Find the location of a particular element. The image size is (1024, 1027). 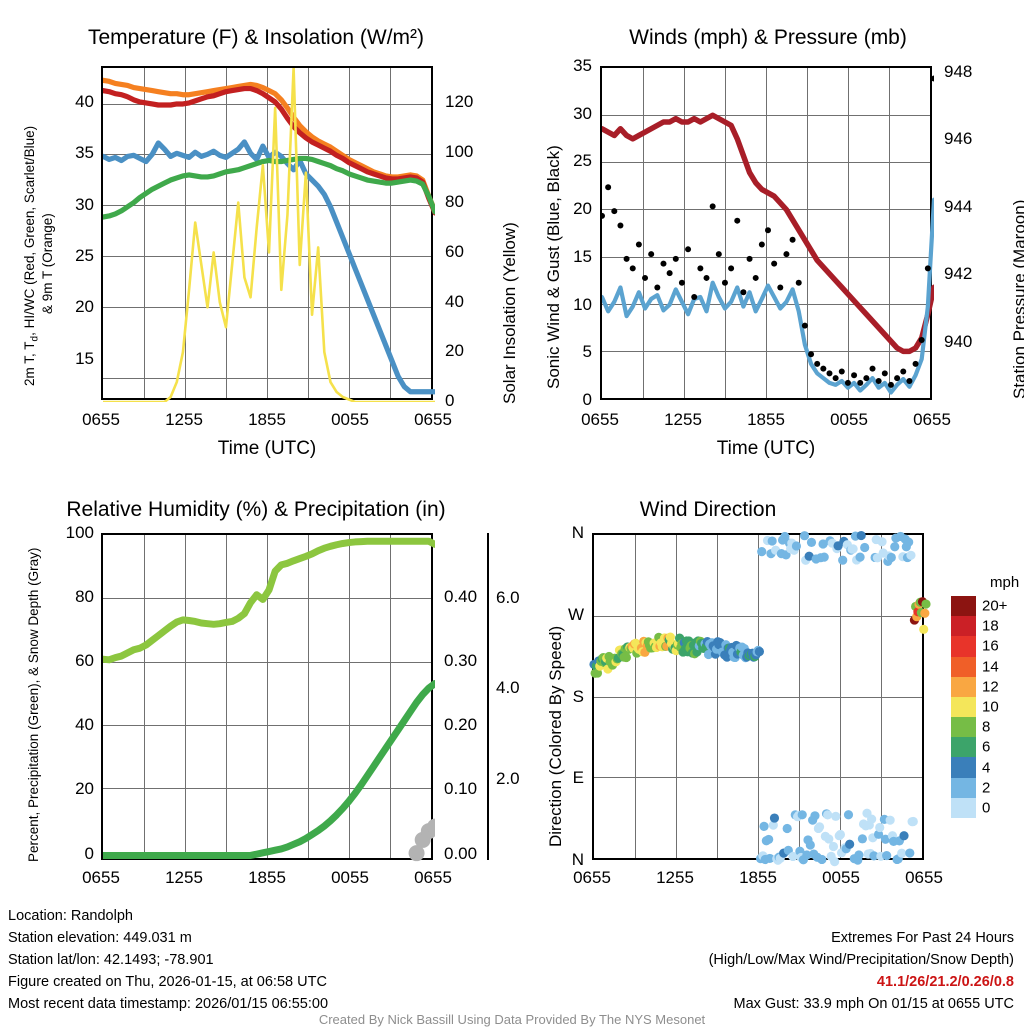

ytick-precipitation: 0.30 is located at coordinates (461, 661).